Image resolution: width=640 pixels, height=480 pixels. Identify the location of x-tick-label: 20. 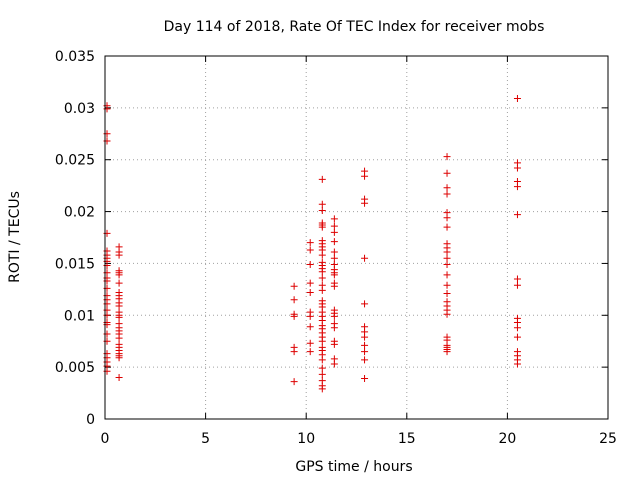
(507, 439).